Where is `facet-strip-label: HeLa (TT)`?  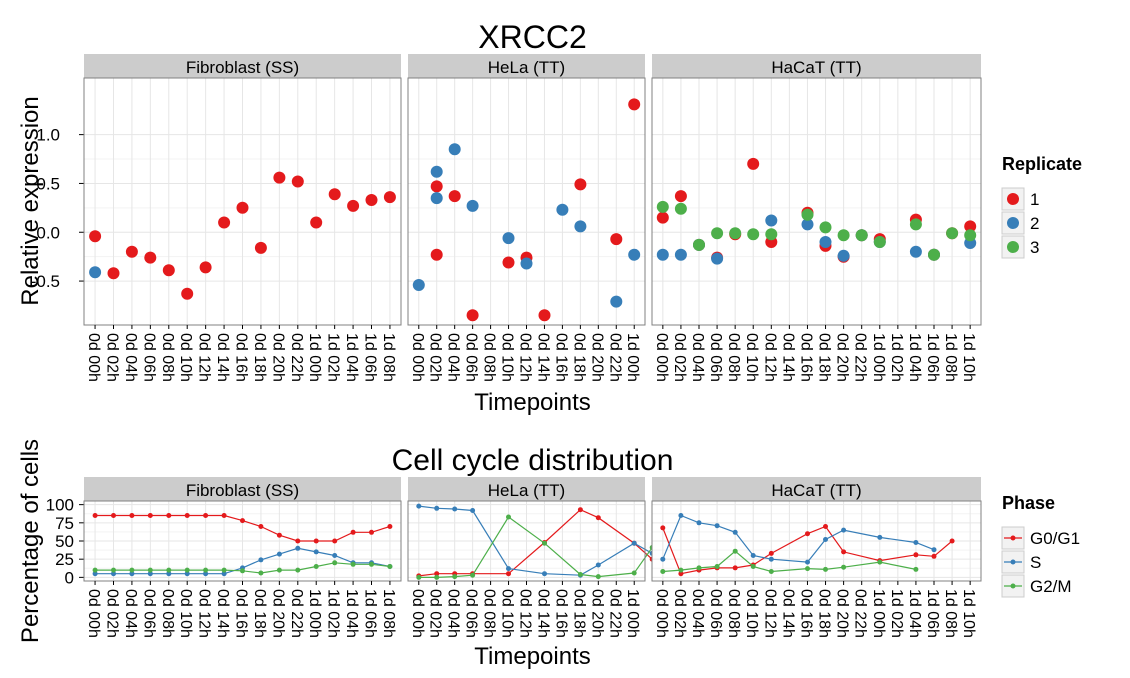
facet-strip-label: HeLa (TT) is located at coordinates (526, 67).